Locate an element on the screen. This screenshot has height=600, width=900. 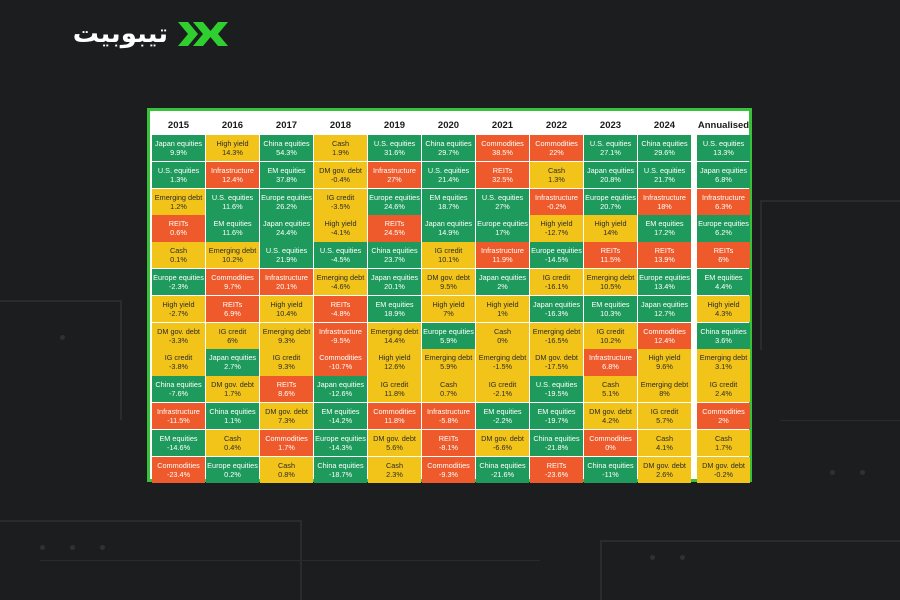
table-cell: EM equities -14.2% is located at coordinates (340, 416).